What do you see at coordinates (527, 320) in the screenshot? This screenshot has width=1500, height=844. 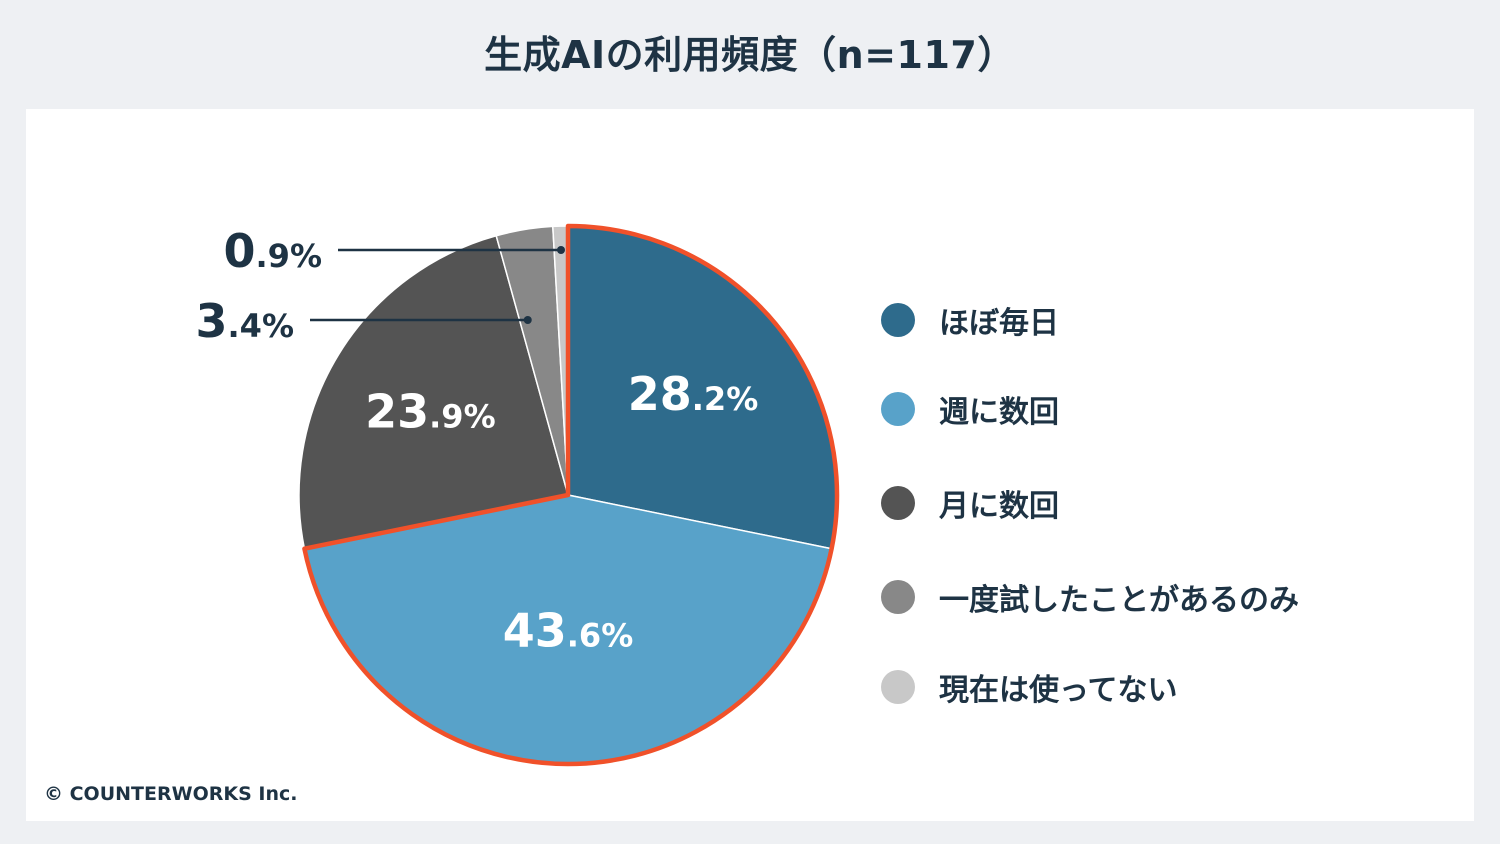 I see `leader-dot-tried-once` at bounding box center [527, 320].